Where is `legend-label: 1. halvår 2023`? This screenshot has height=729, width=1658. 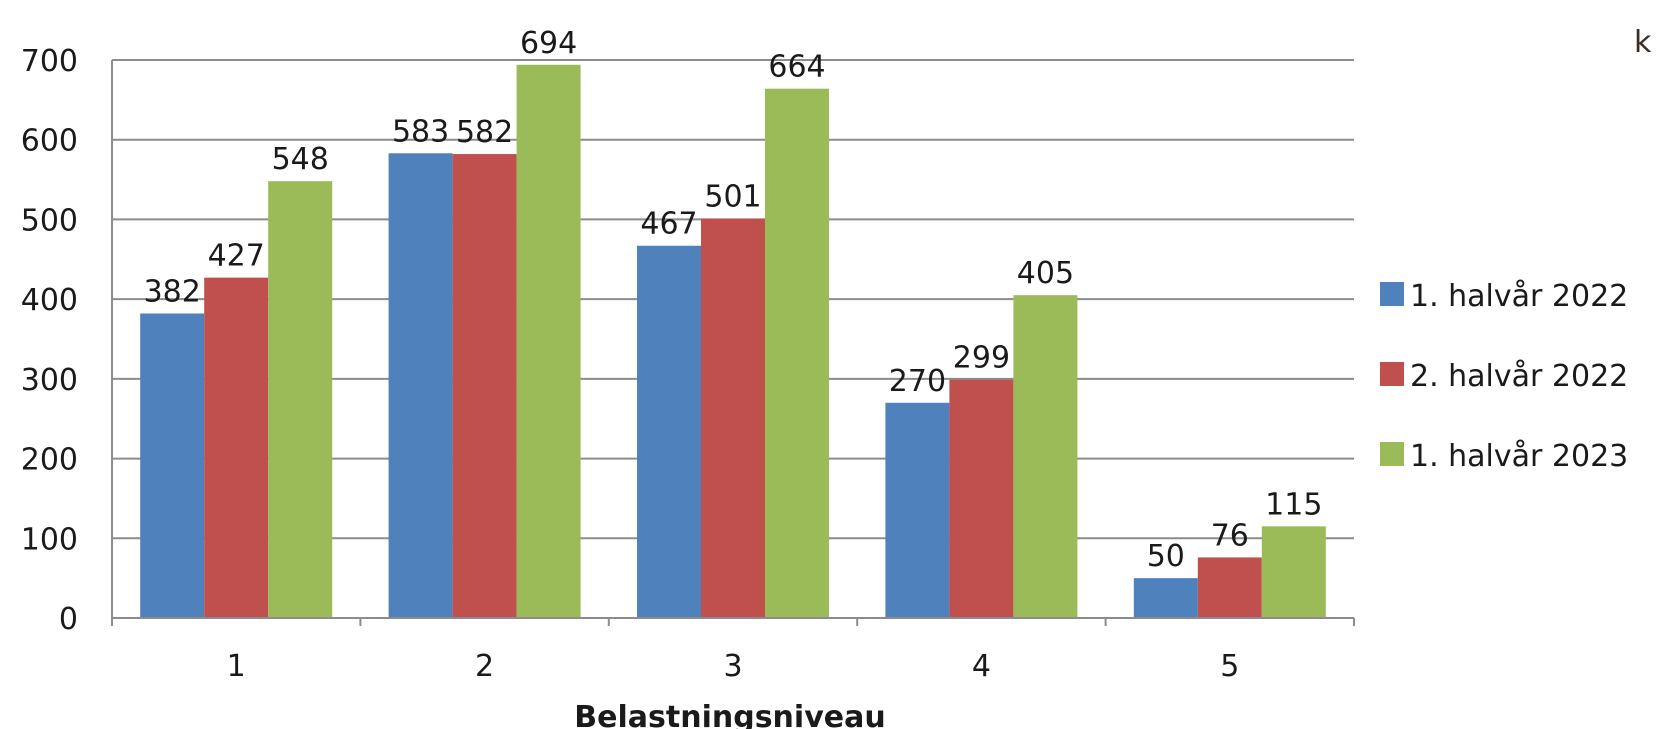 legend-label: 1. halvår 2023 is located at coordinates (1519, 456).